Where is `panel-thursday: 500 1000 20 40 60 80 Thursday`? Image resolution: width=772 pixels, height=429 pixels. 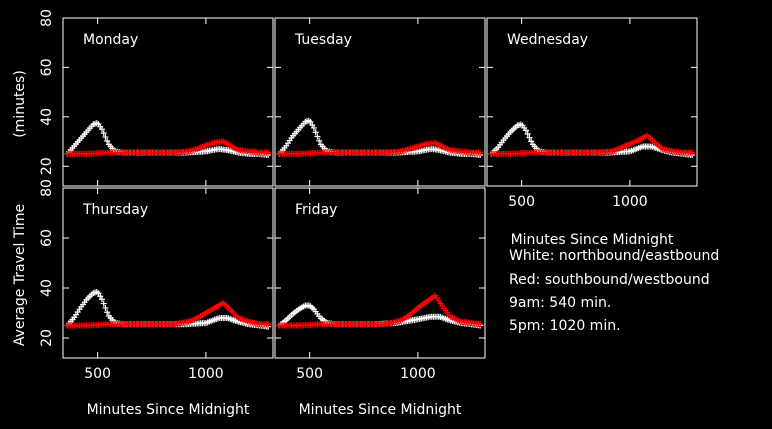
panel-thursday: 500 1000 20 40 60 80 Thursday is located at coordinates (156, 280).